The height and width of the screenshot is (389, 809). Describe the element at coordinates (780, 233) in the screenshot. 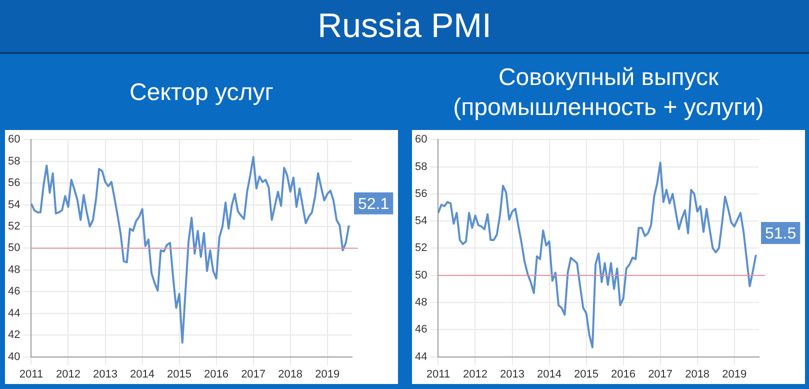

I see `data-label: 51.5` at that location.